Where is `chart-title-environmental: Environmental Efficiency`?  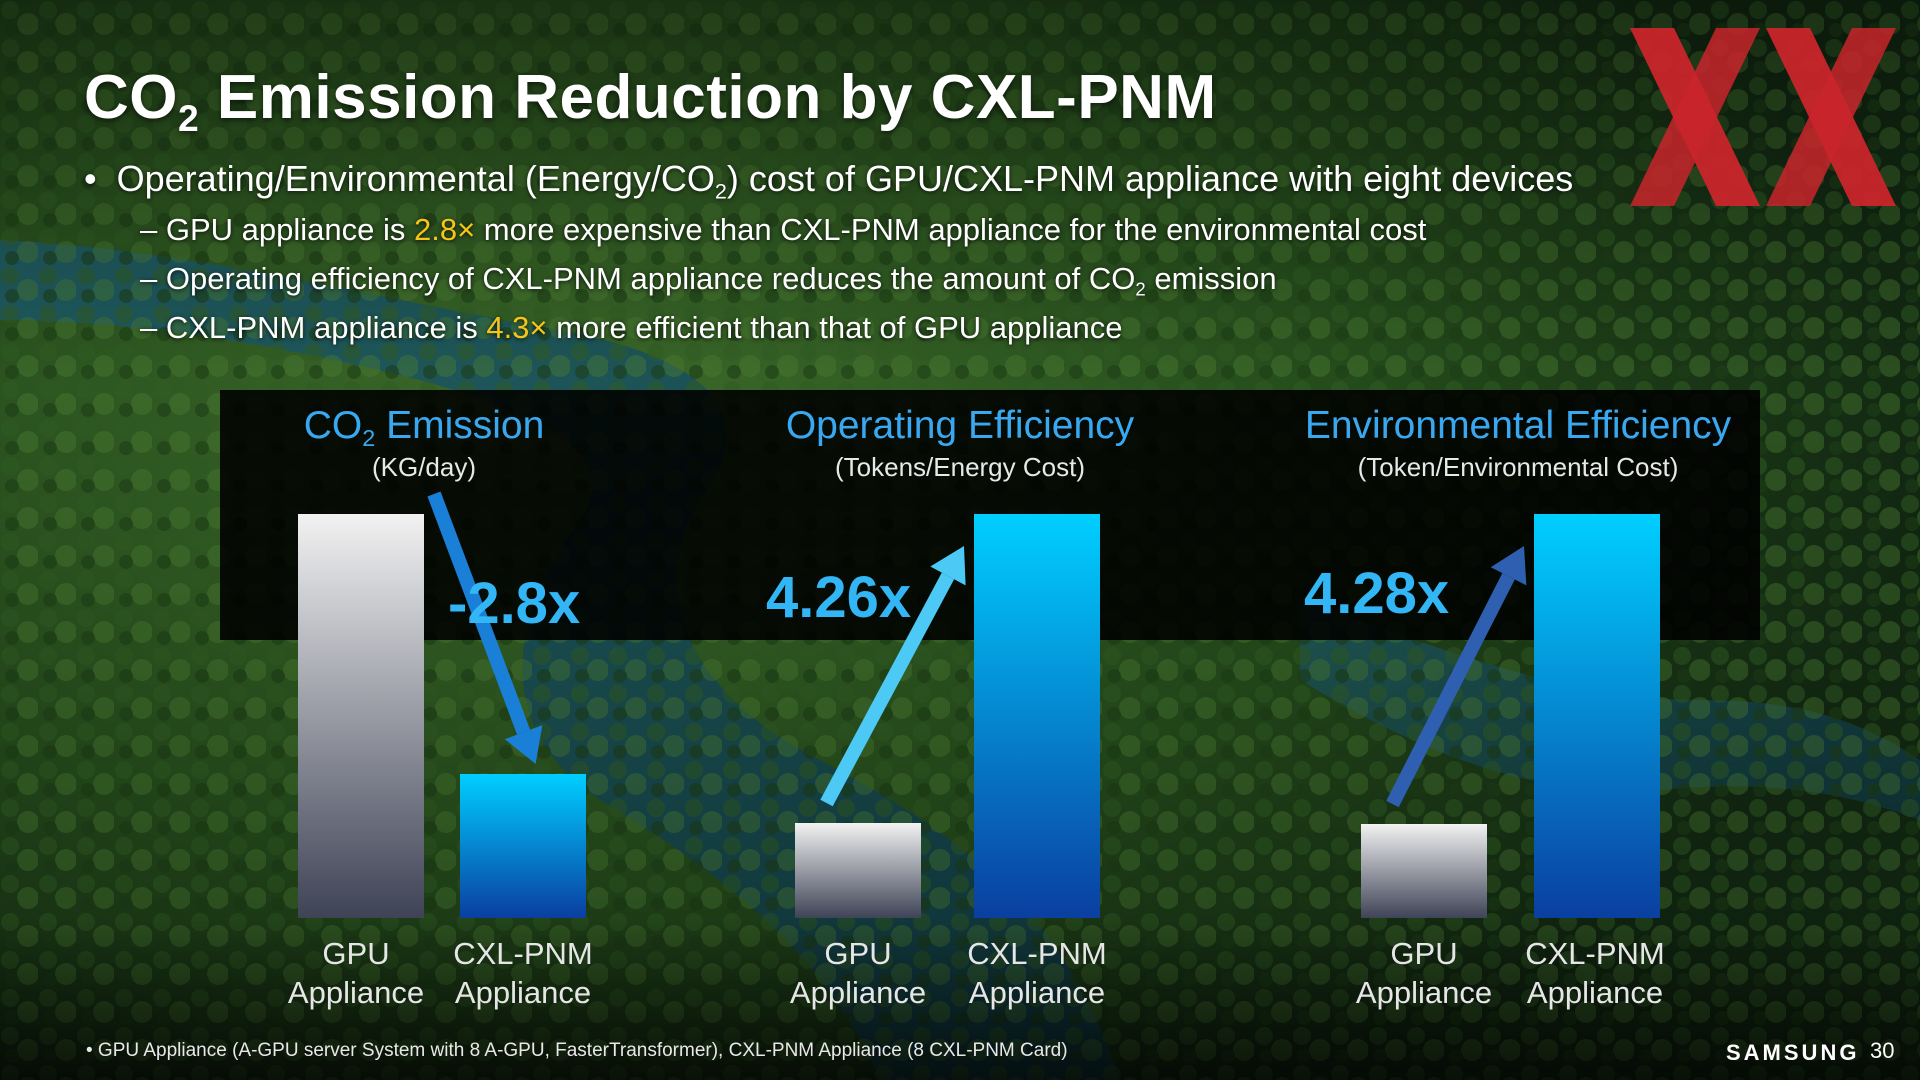
chart-title-environmental: Environmental Efficiency is located at coordinates (1518, 425).